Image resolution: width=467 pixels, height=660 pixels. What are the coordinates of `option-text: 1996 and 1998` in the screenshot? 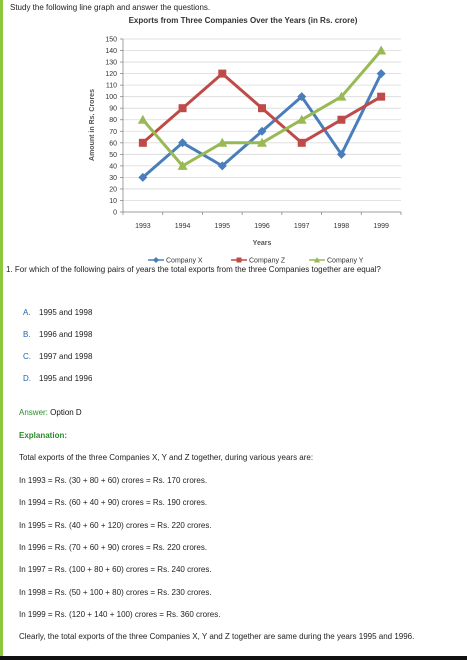 It's located at (66, 334).